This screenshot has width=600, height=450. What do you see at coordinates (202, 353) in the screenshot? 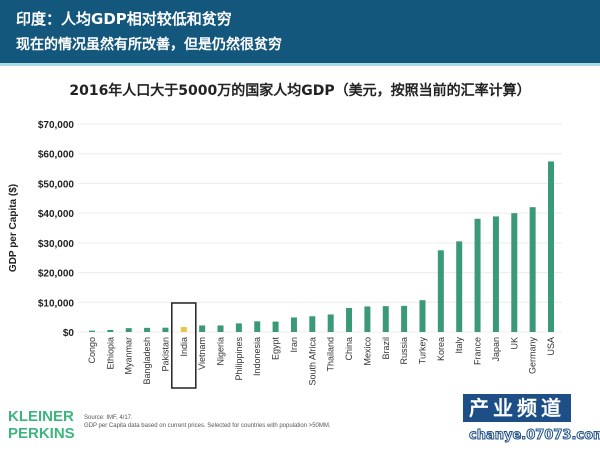
I see `x-tick-label: Vietnam` at bounding box center [202, 353].